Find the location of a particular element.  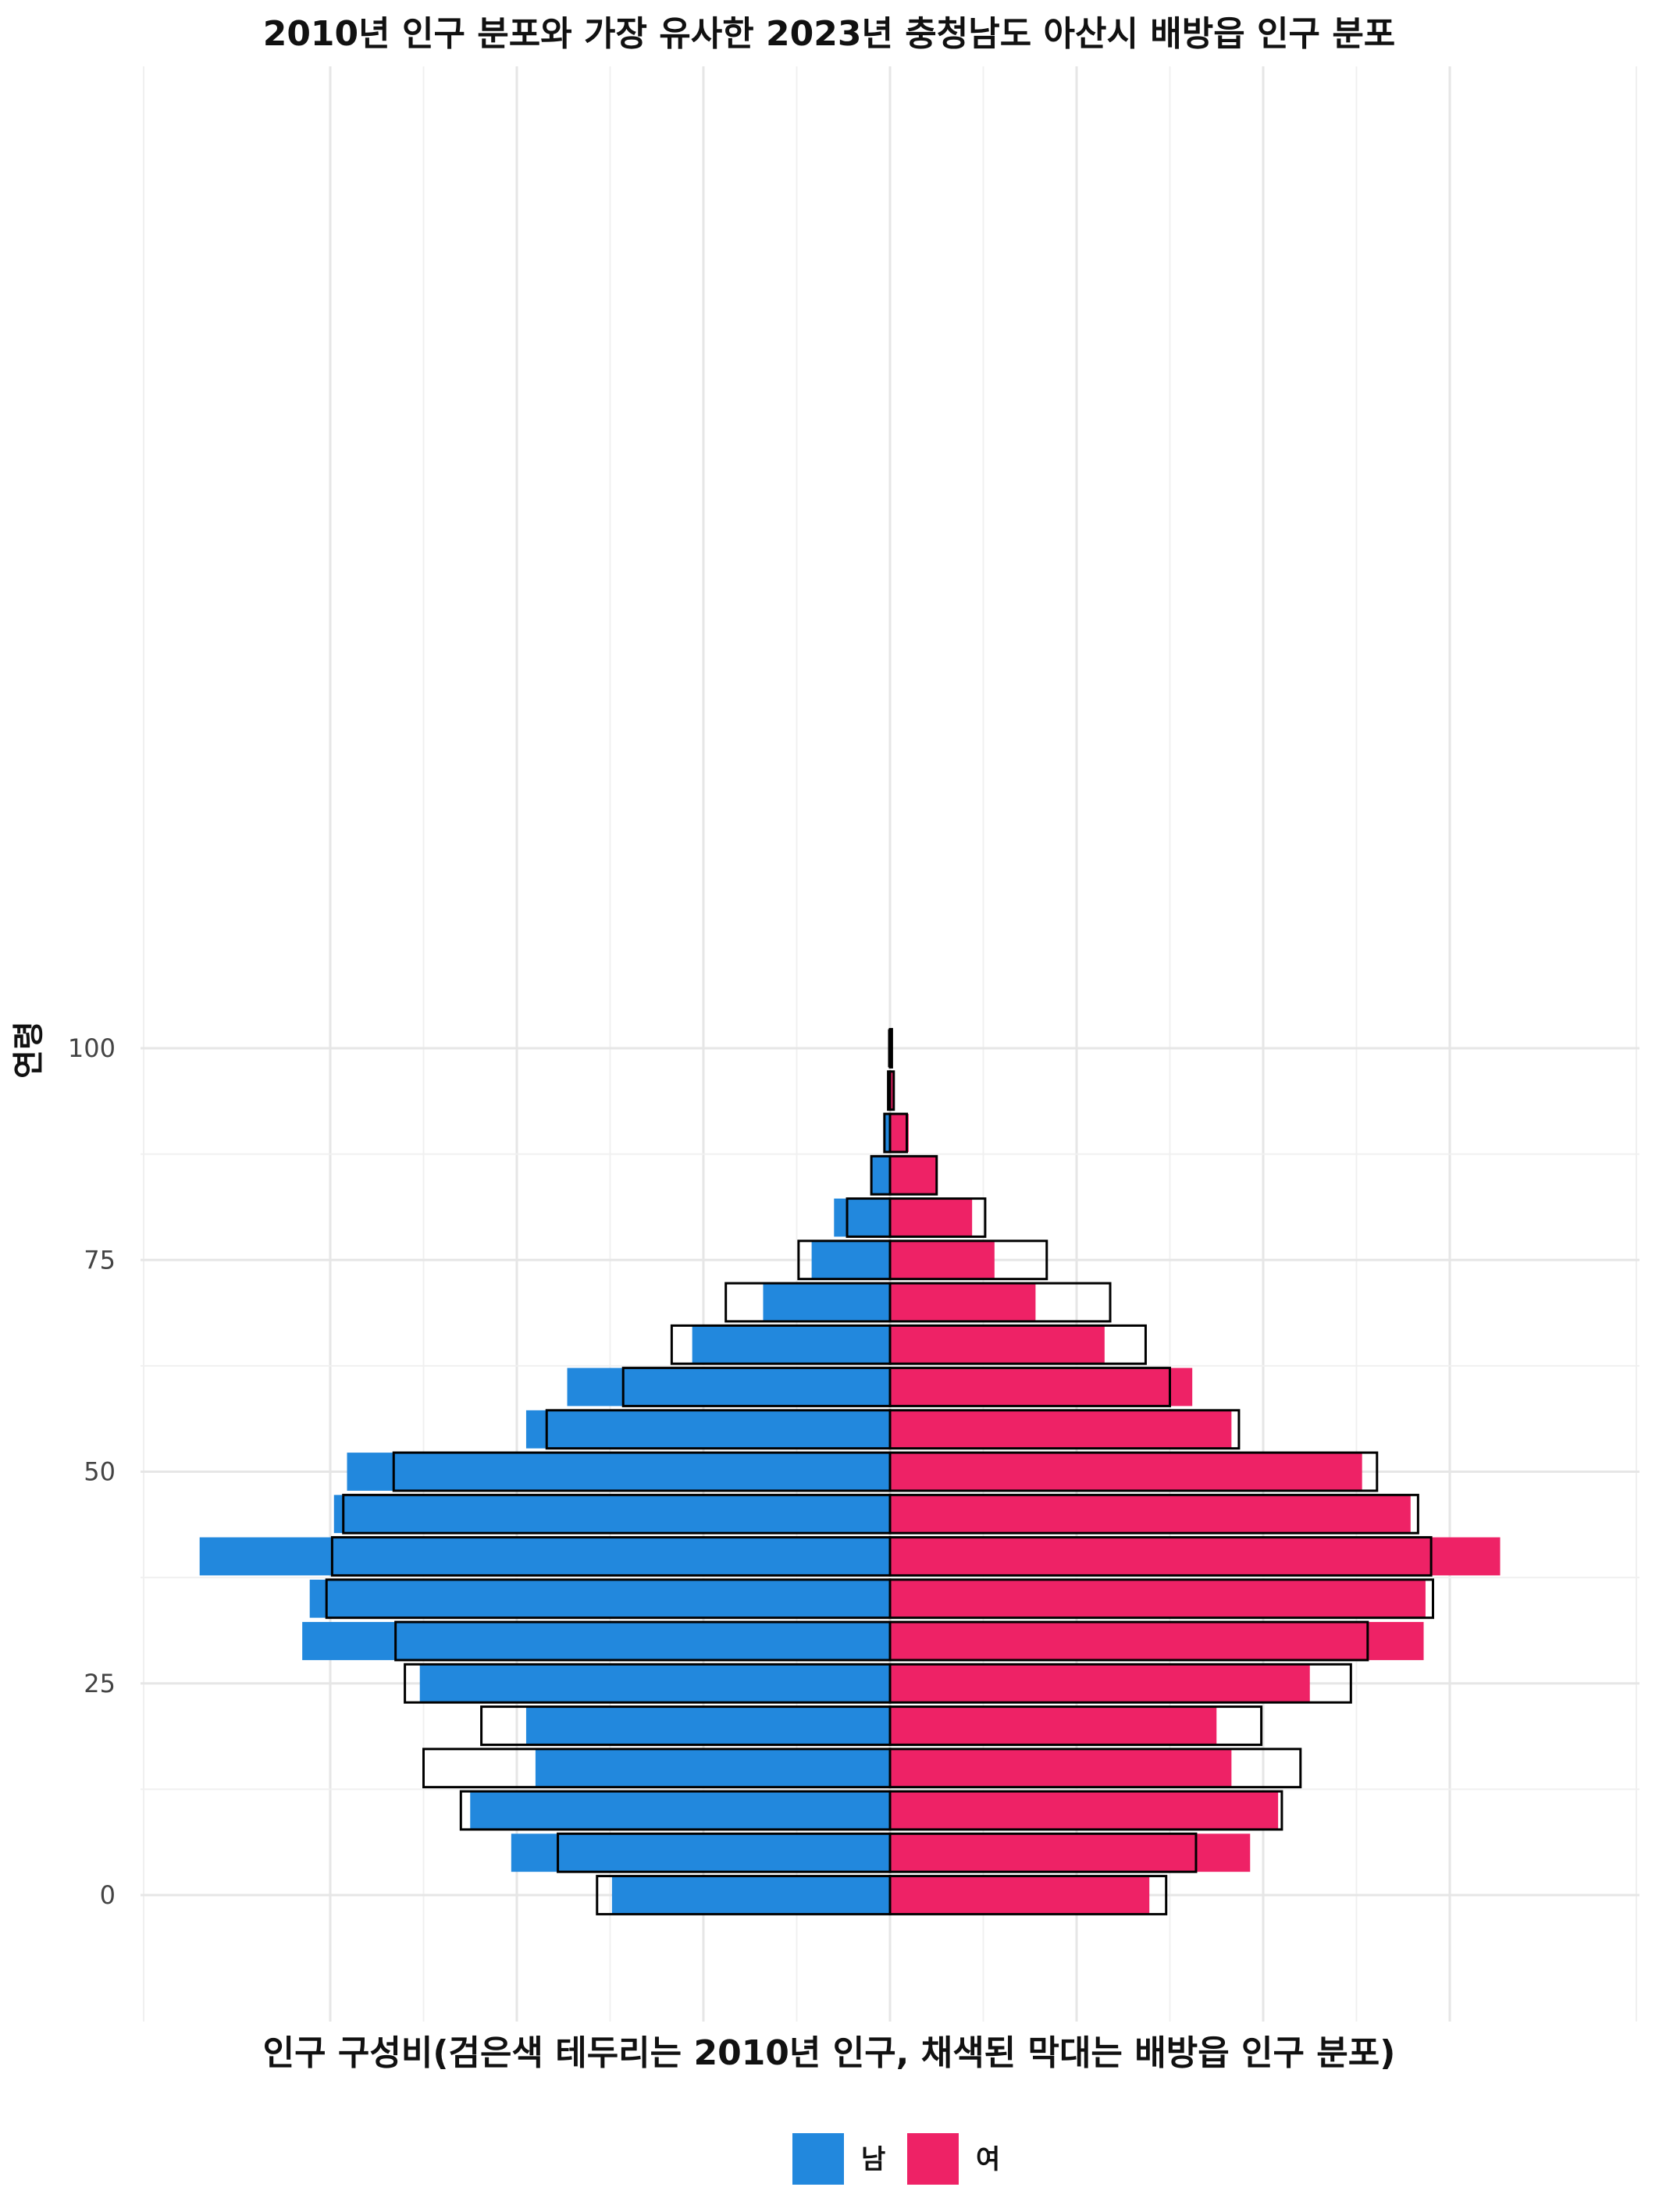

y-axis-ticks: 0 25 50 75 100 is located at coordinates (92, 1472).